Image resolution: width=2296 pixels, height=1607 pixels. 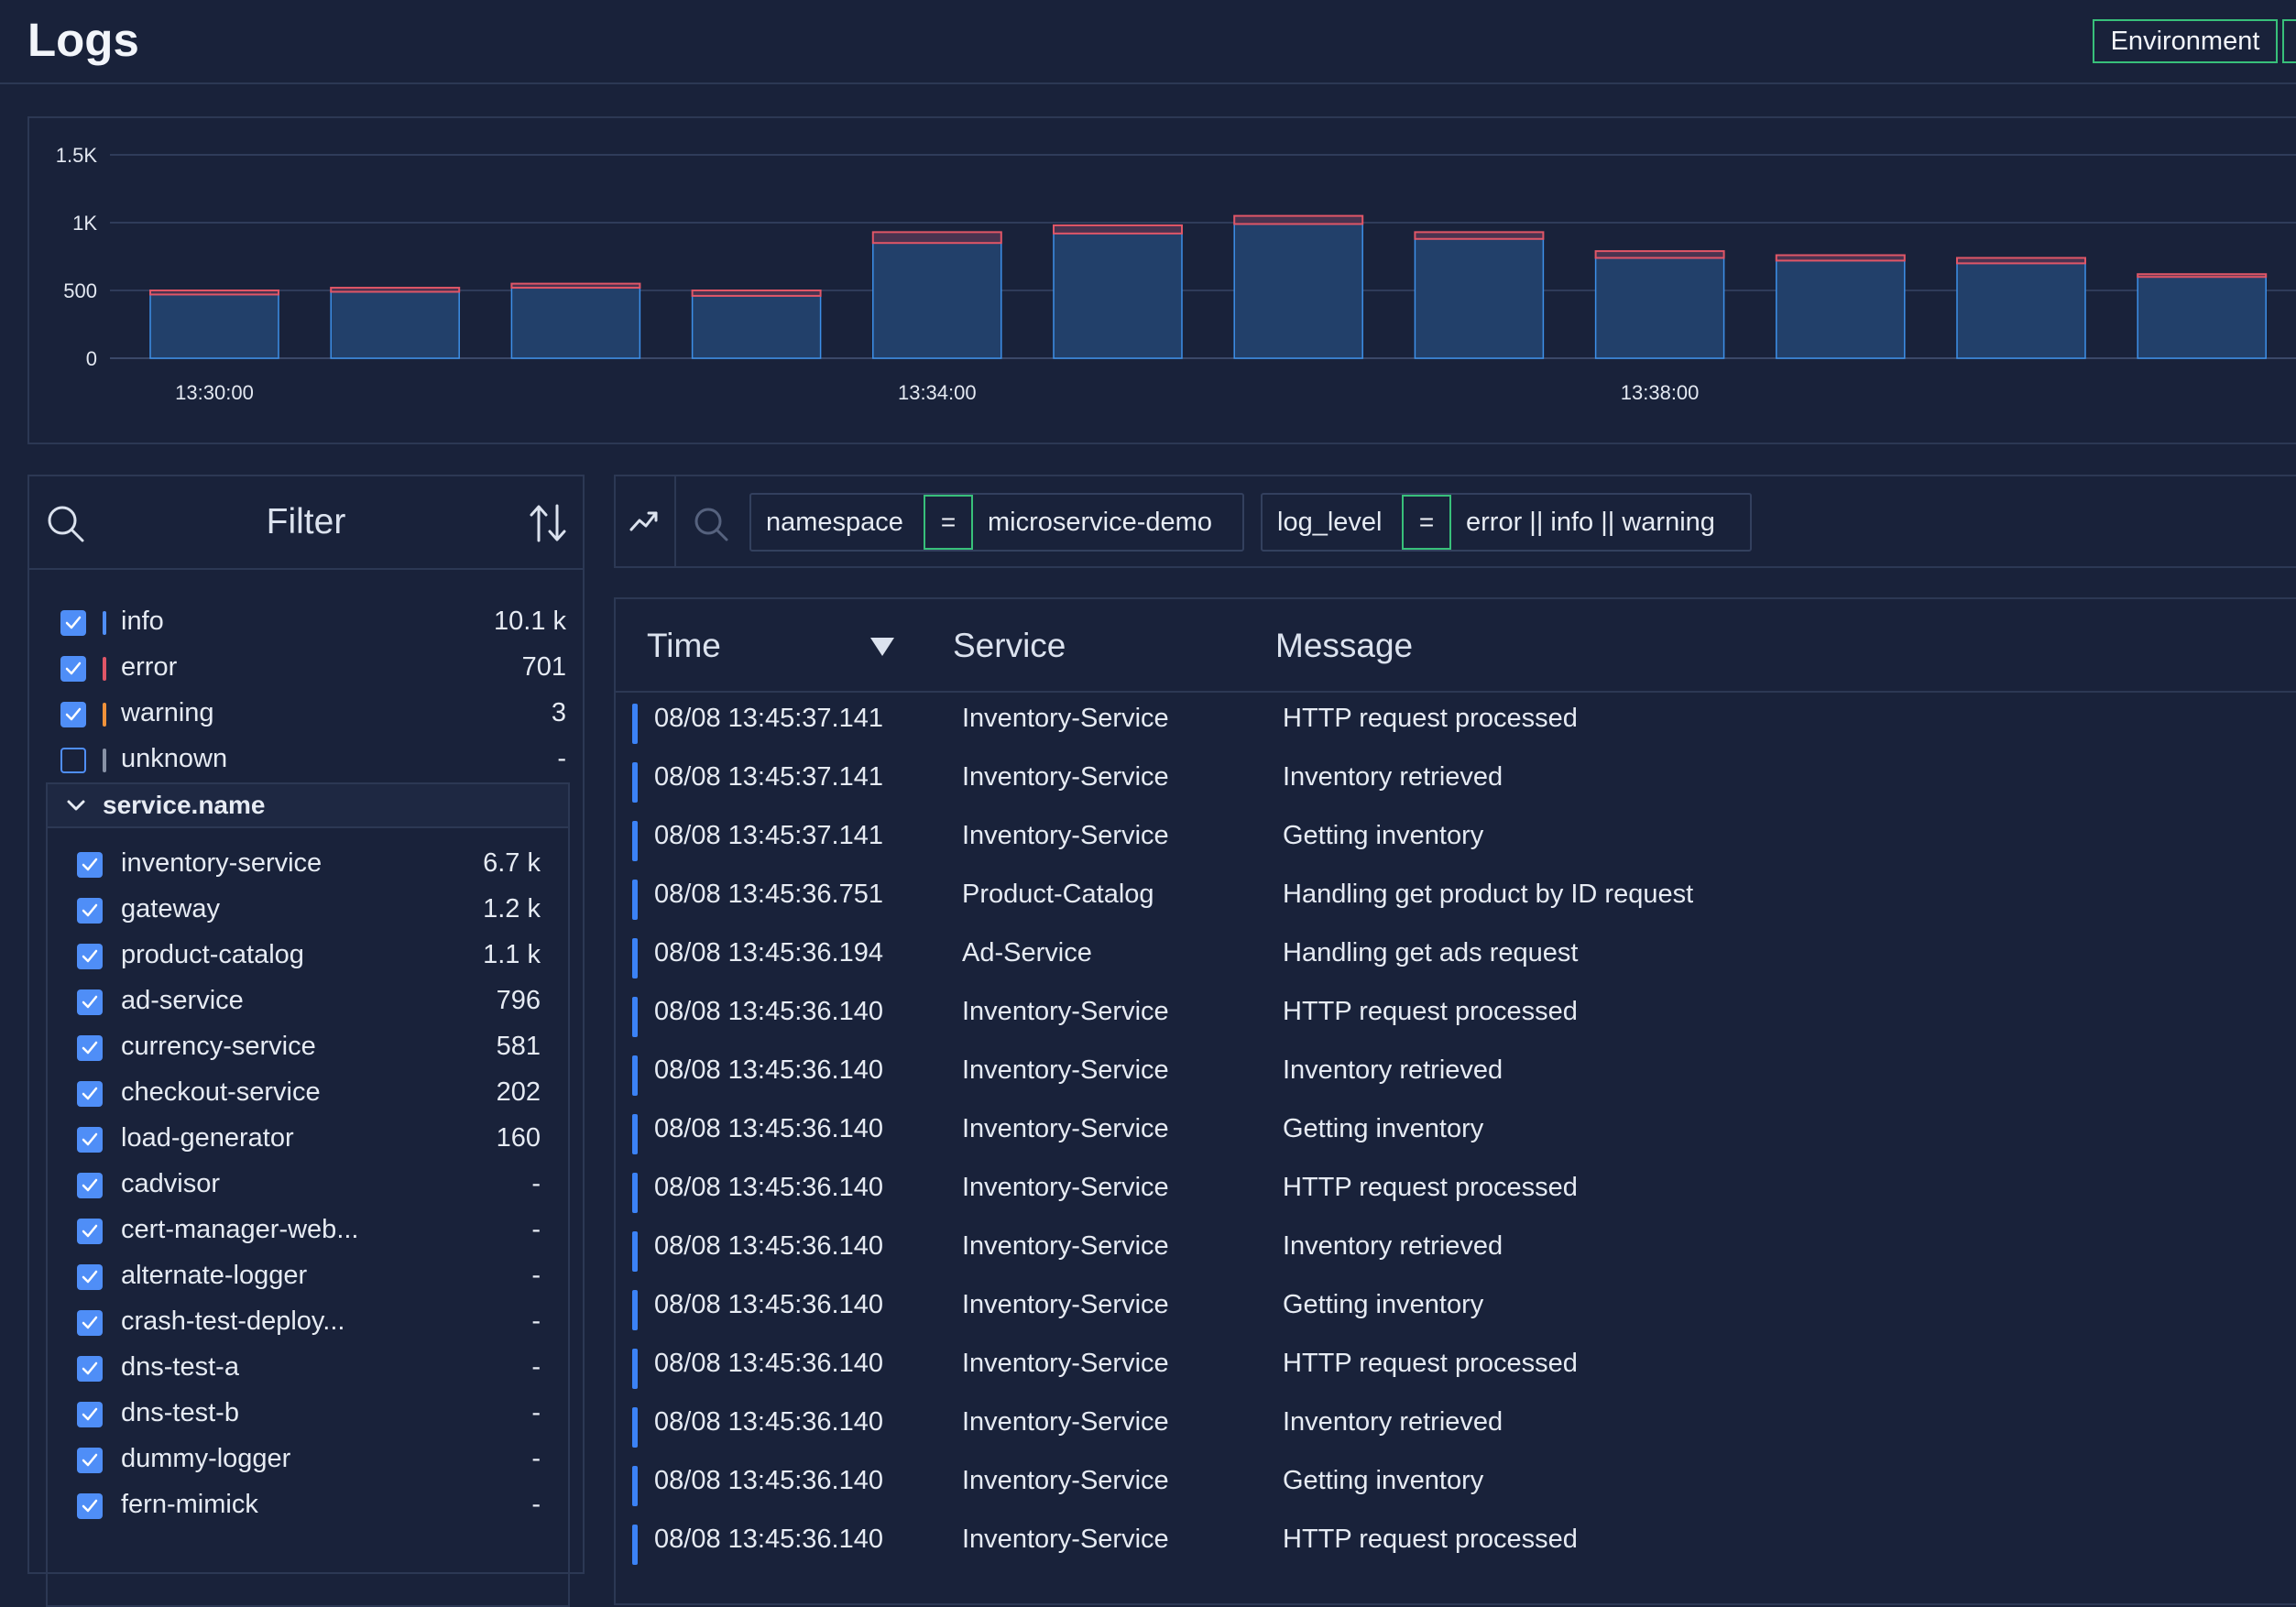 What do you see at coordinates (308, 1460) in the screenshot?
I see `service-filter-item: dummy-logger -` at bounding box center [308, 1460].